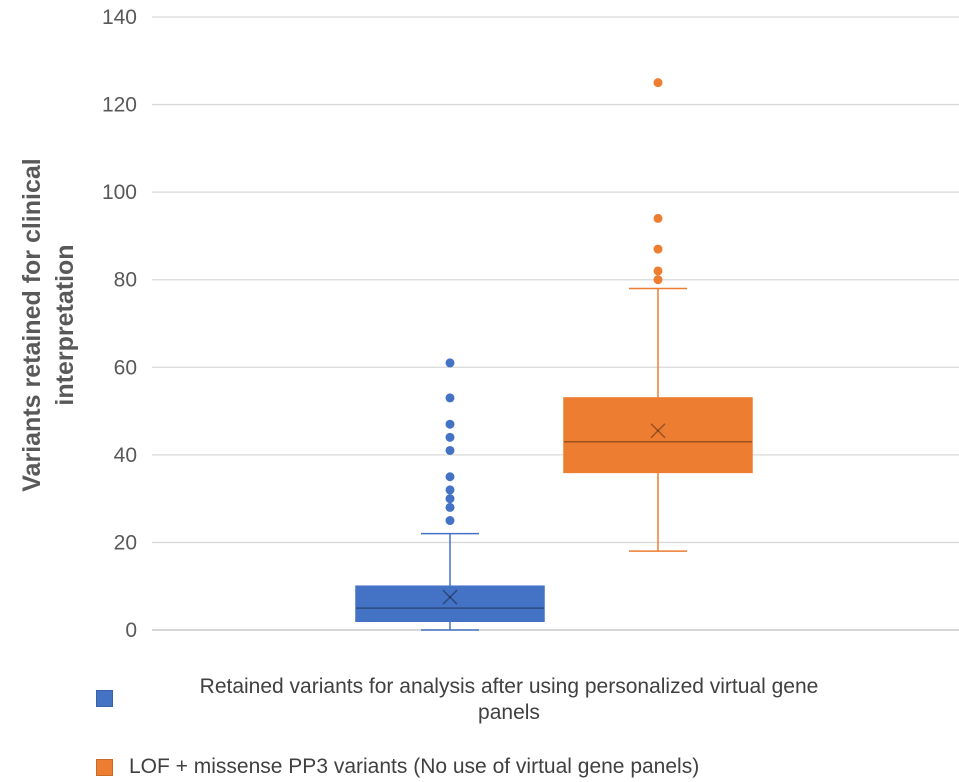  I want to click on y-tick-label: 140, so click(119, 17).